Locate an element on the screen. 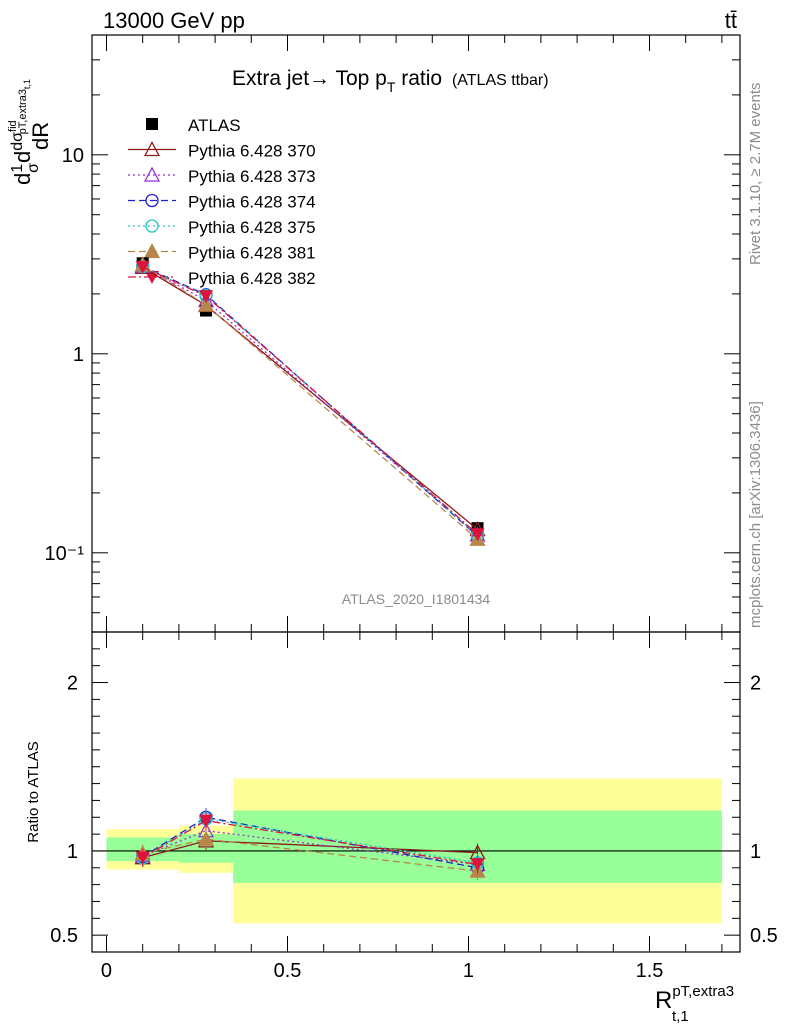 This screenshot has height=1024, width=786. xtick-label: 0 is located at coordinates (106, 971).